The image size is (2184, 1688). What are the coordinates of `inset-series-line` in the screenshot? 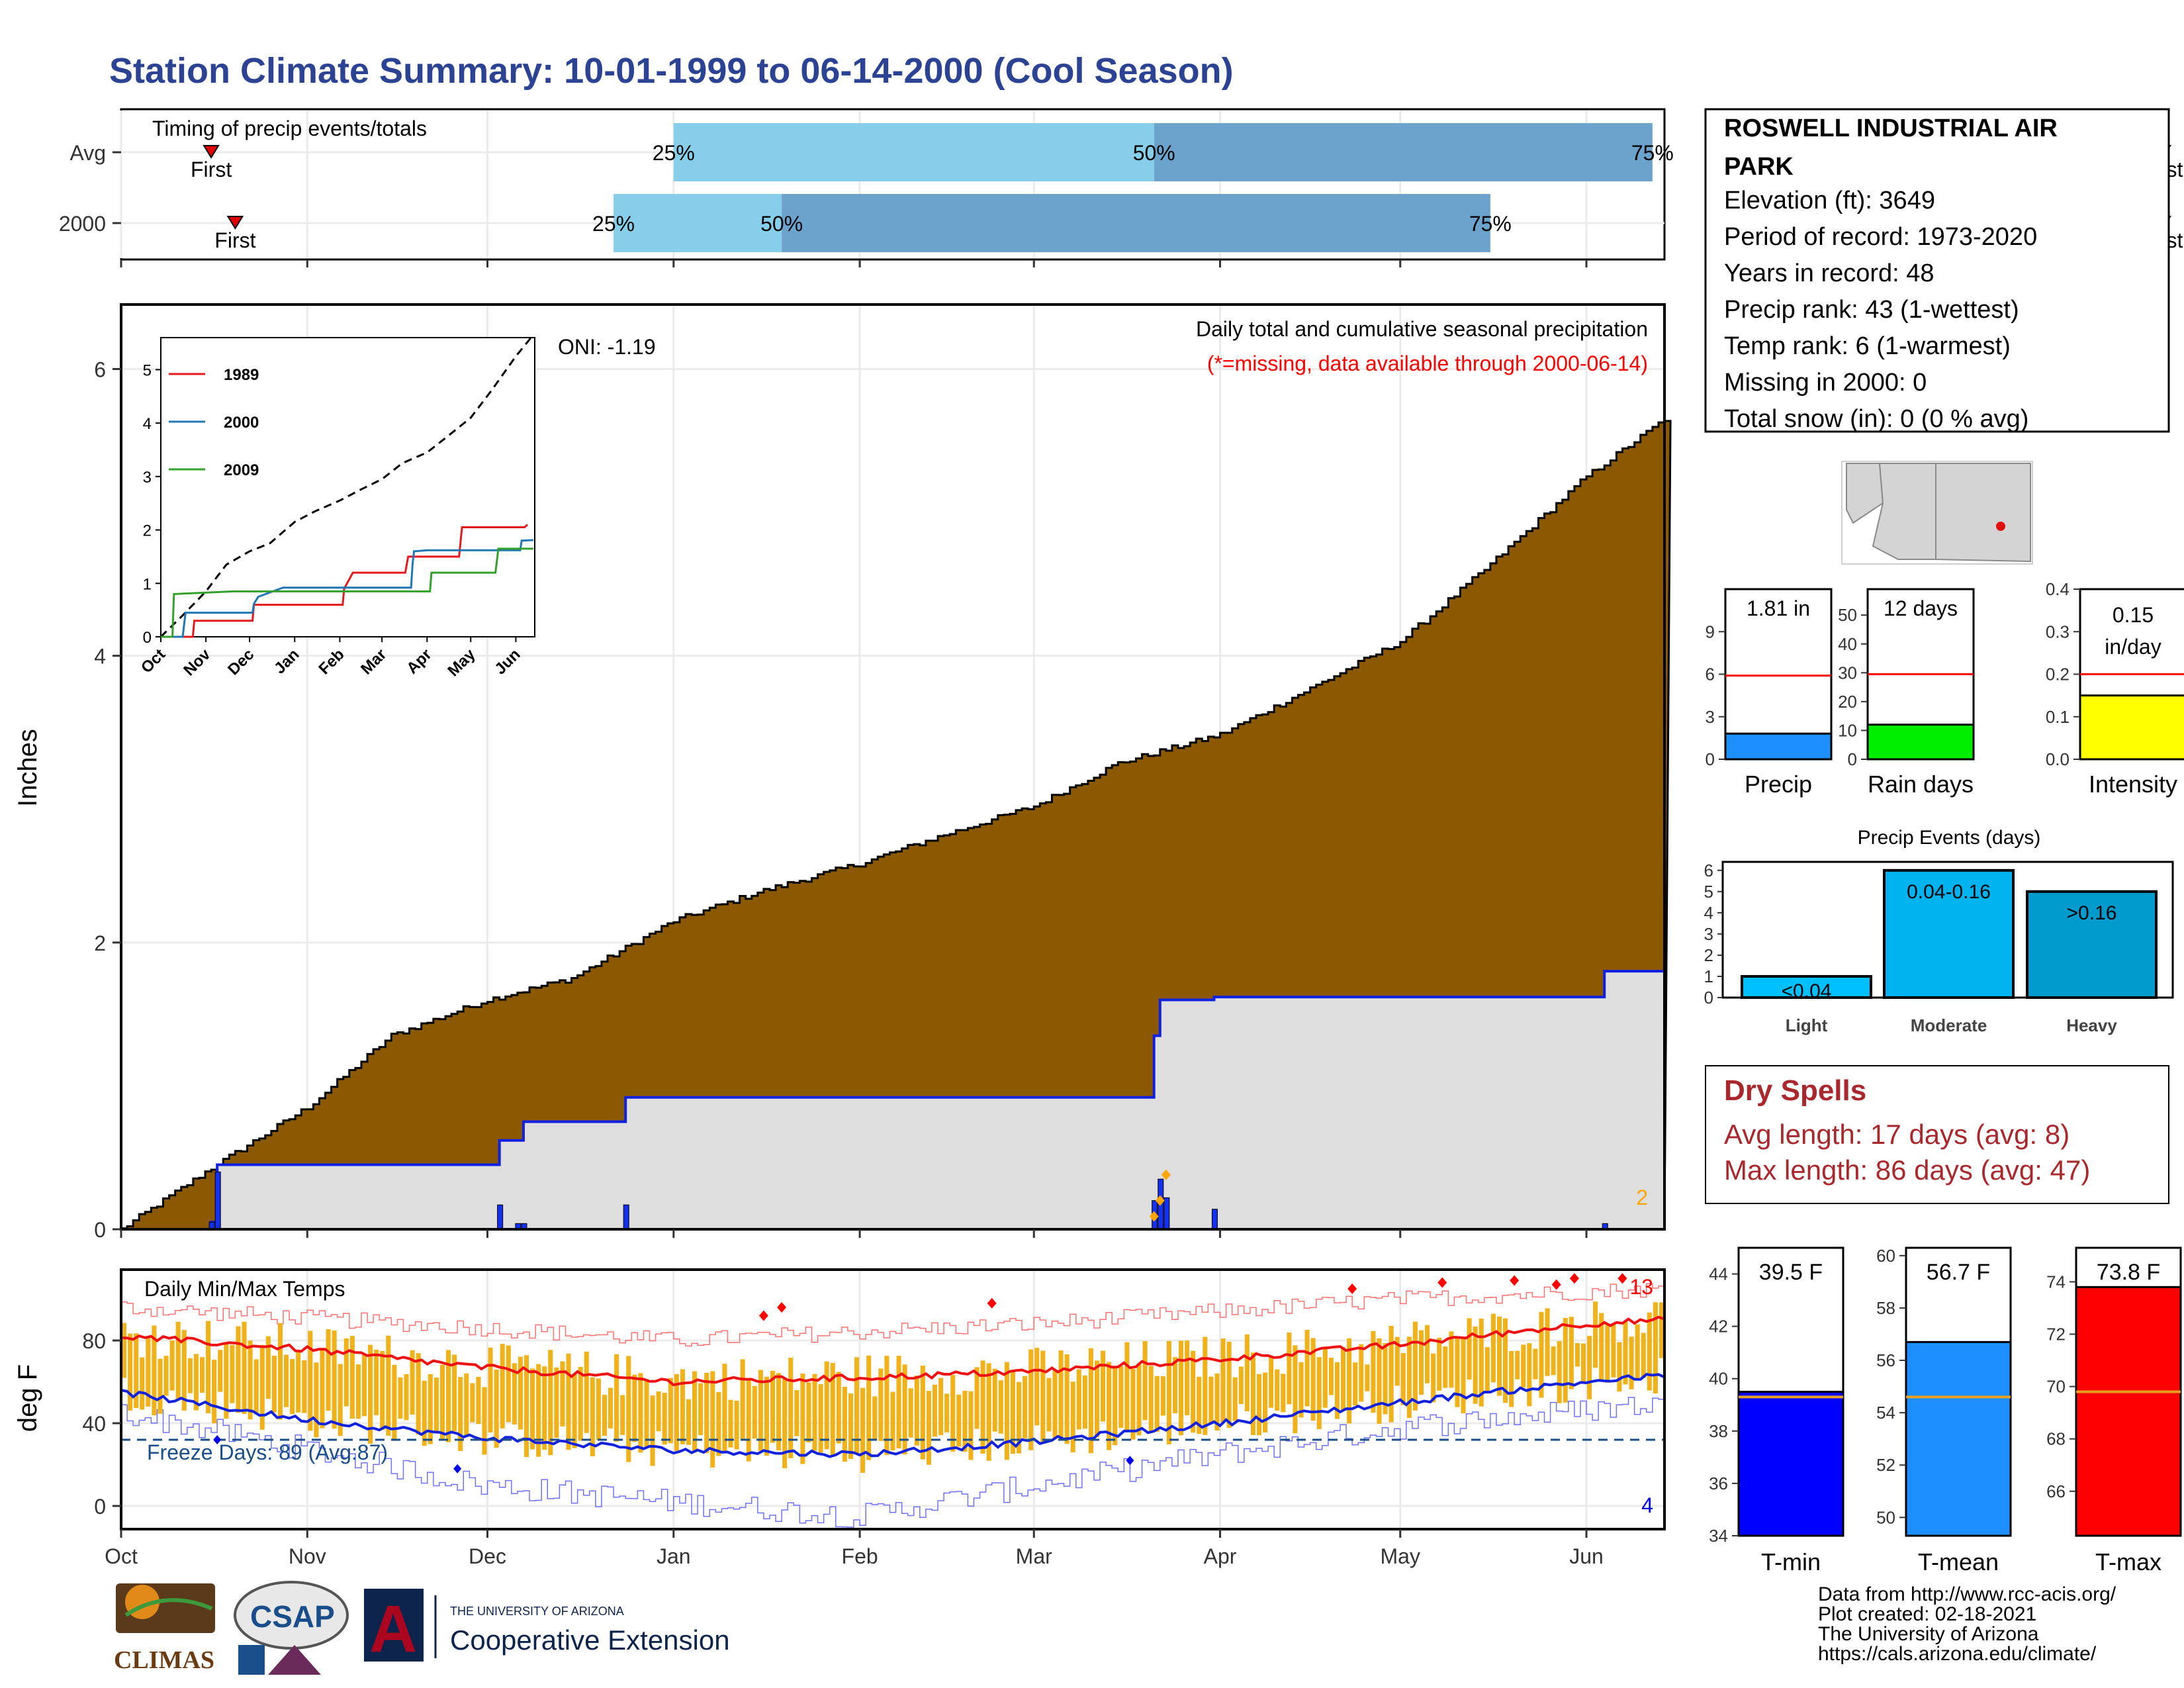 It's located at (347, 588).